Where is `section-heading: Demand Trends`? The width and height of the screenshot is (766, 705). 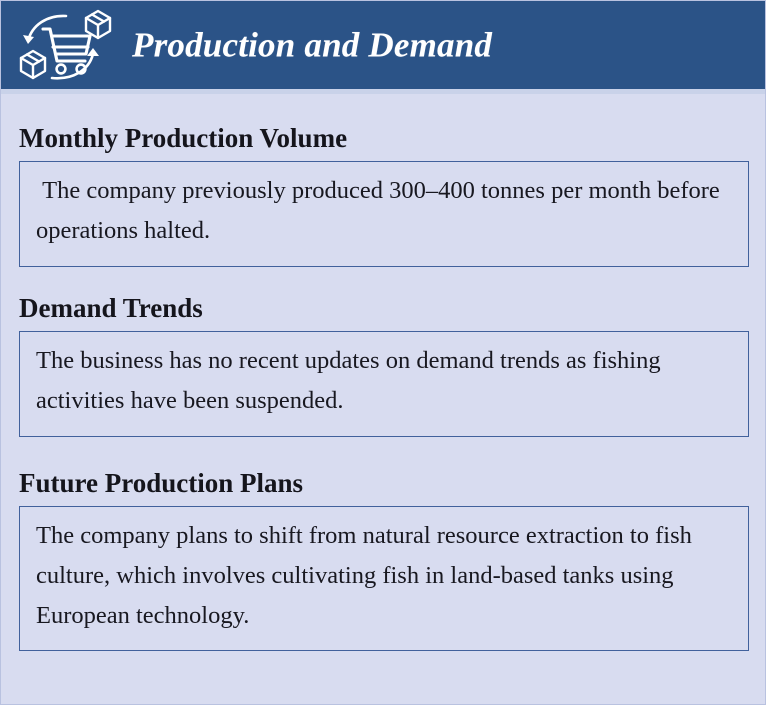
section-heading: Demand Trends is located at coordinates (111, 308).